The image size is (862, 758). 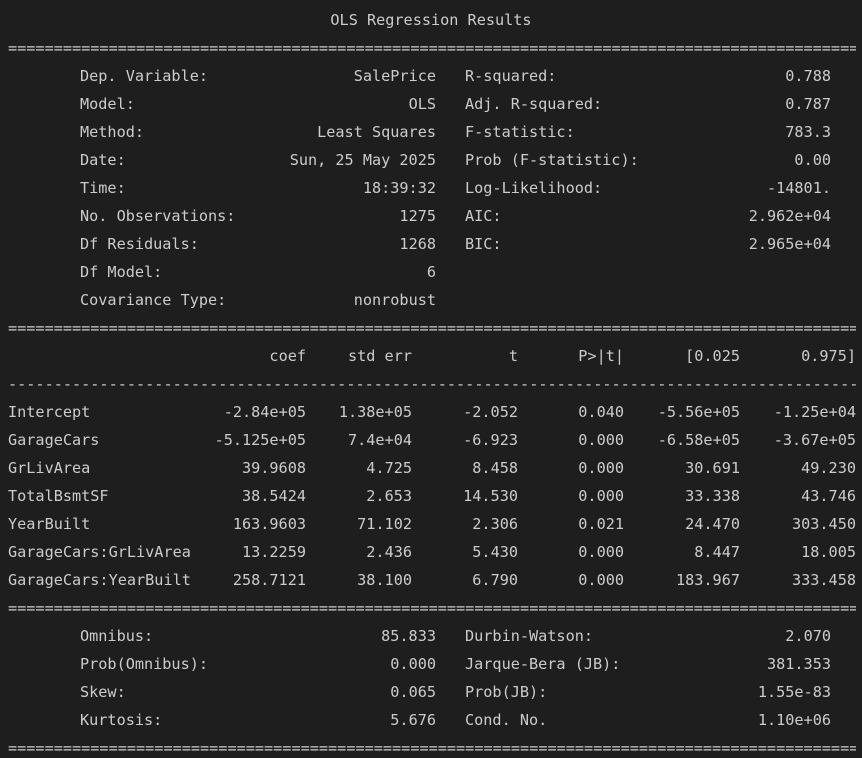 I want to click on coef-value: 38.5424, so click(x=273, y=496).